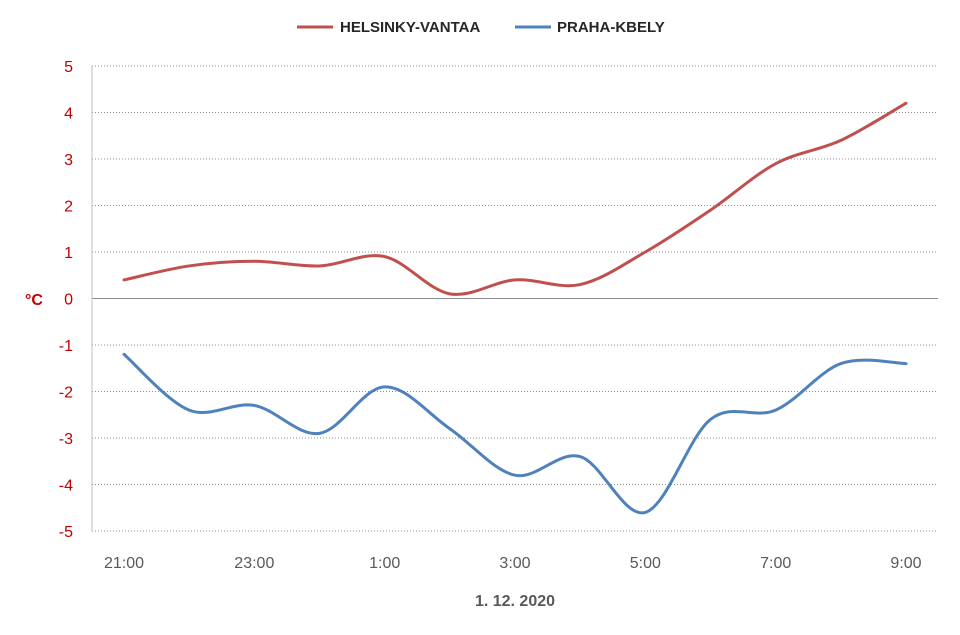  Describe the element at coordinates (34, 300) in the screenshot. I see `y-axis-label: °C` at that location.